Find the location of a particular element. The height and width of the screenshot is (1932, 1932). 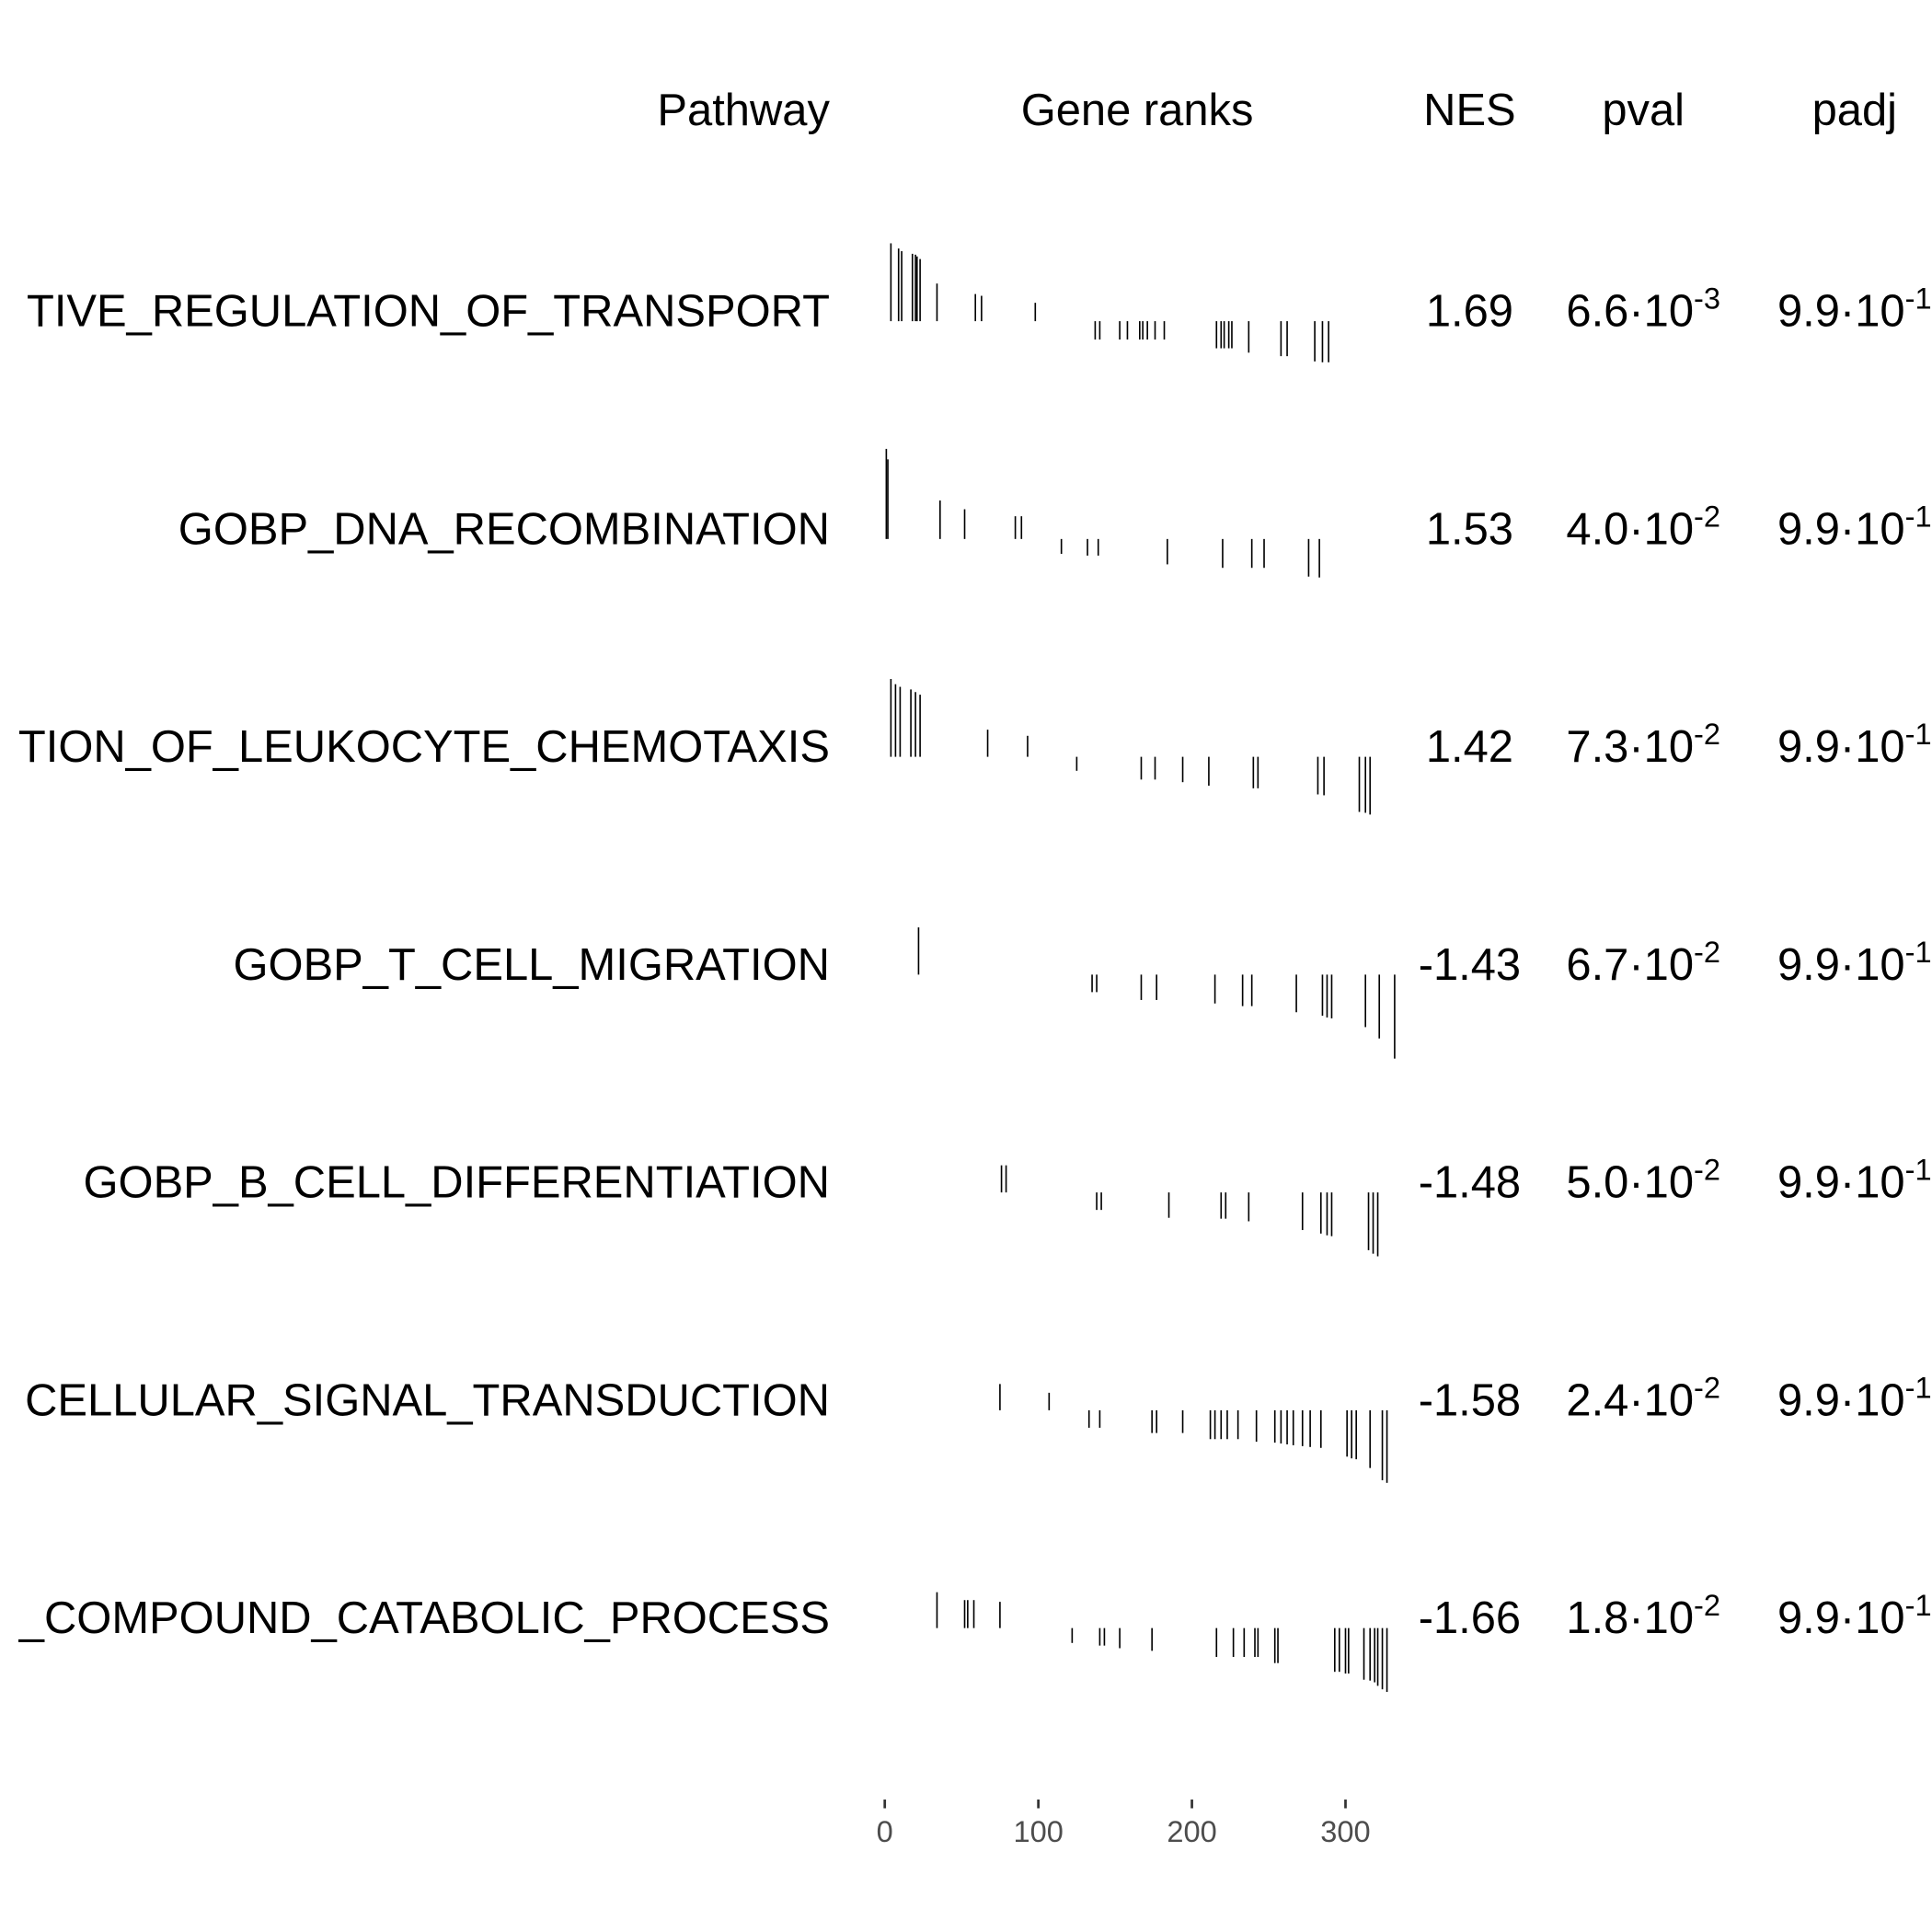

pval-value: 4.0·10⁻² is located at coordinates (1643, 526).